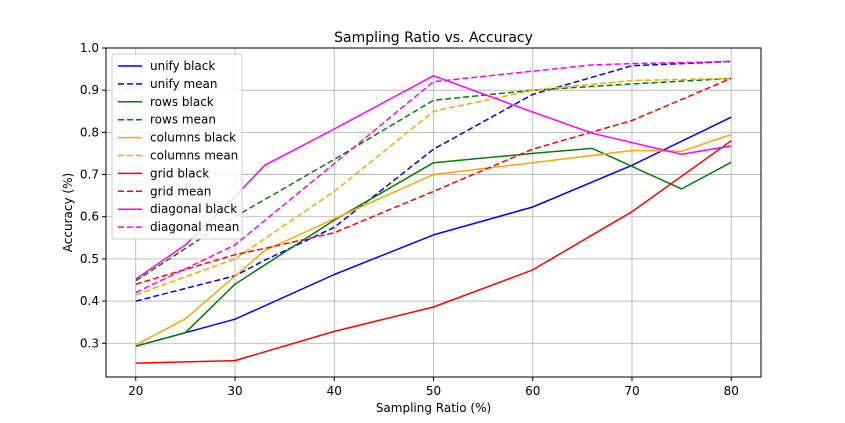 The width and height of the screenshot is (845, 423). Describe the element at coordinates (93, 195) in the screenshot. I see `y-ticks: 0.3 0.4 0.5 0.6 0.7 0.8 0.9 1.0` at that location.